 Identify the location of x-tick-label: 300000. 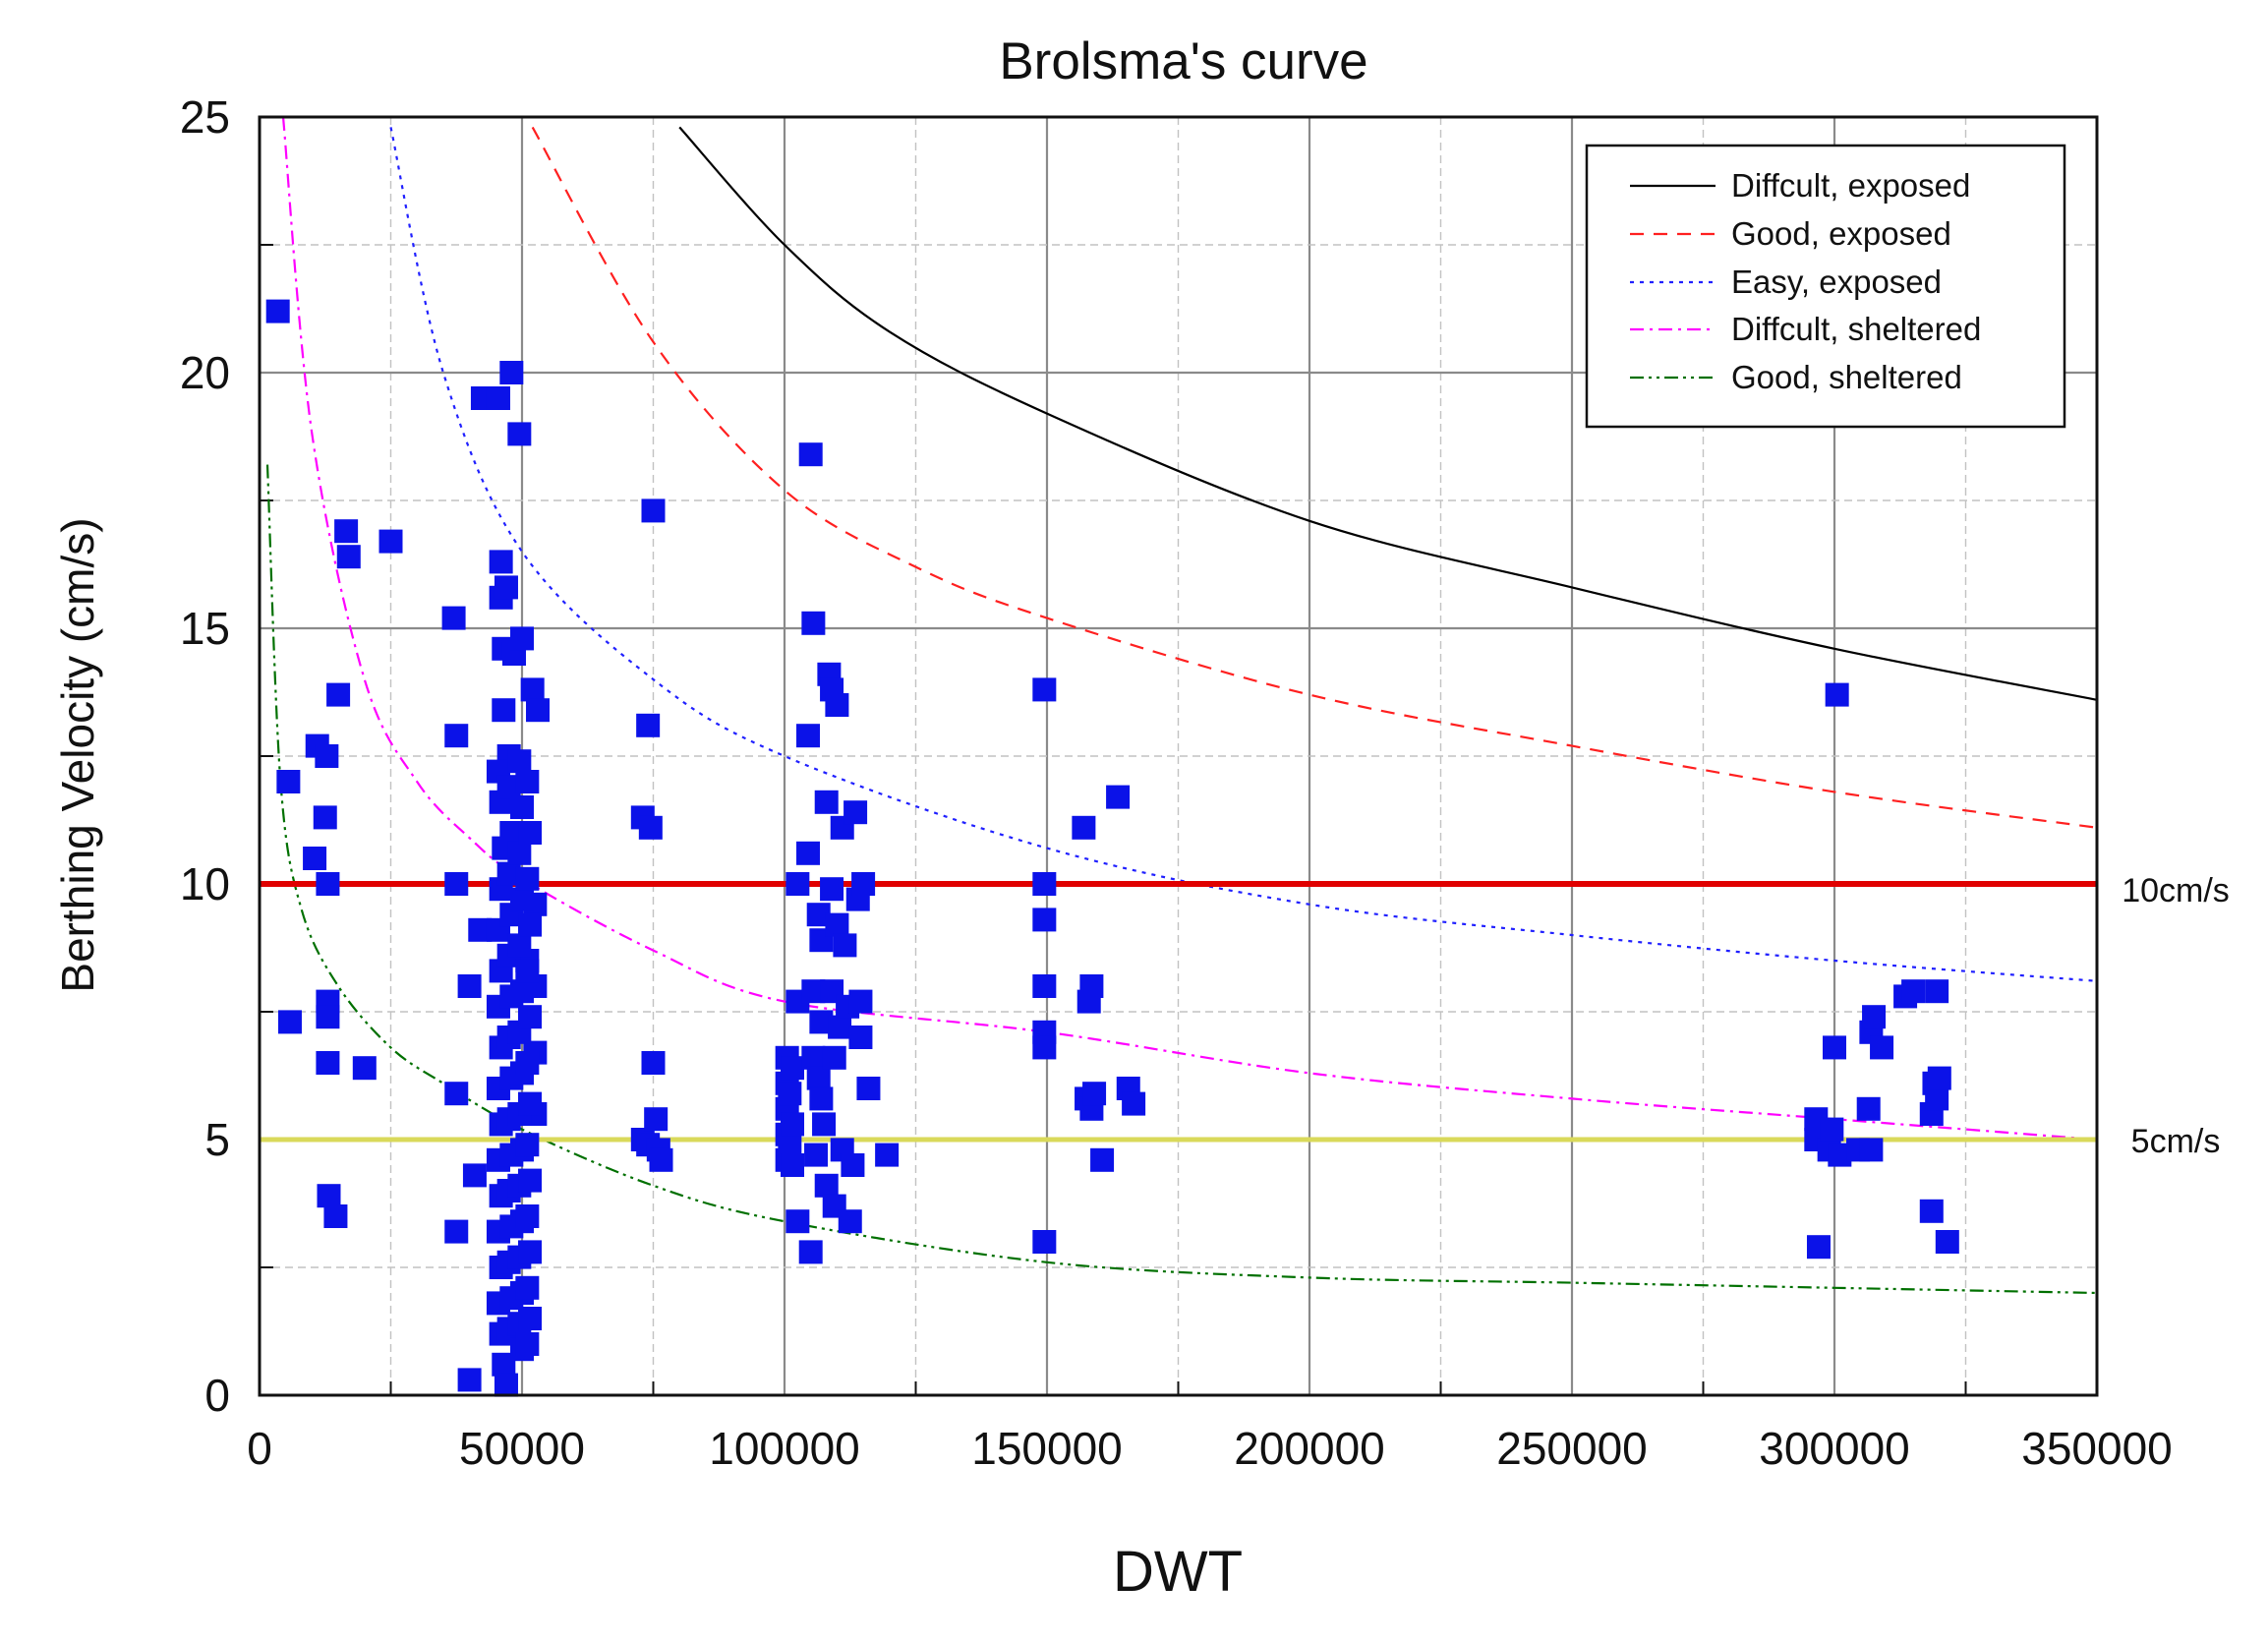
(1834, 1448).